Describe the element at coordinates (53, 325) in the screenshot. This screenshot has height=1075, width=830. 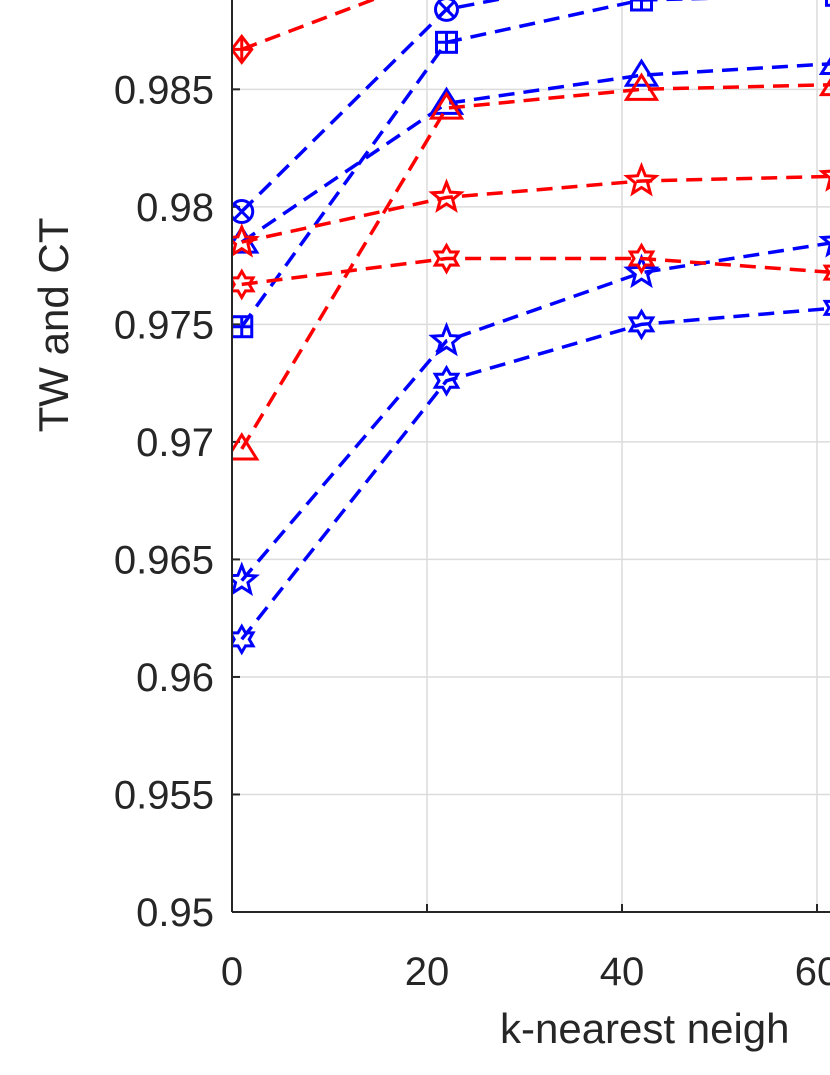
I see `y-axis-label: TW and CT` at that location.